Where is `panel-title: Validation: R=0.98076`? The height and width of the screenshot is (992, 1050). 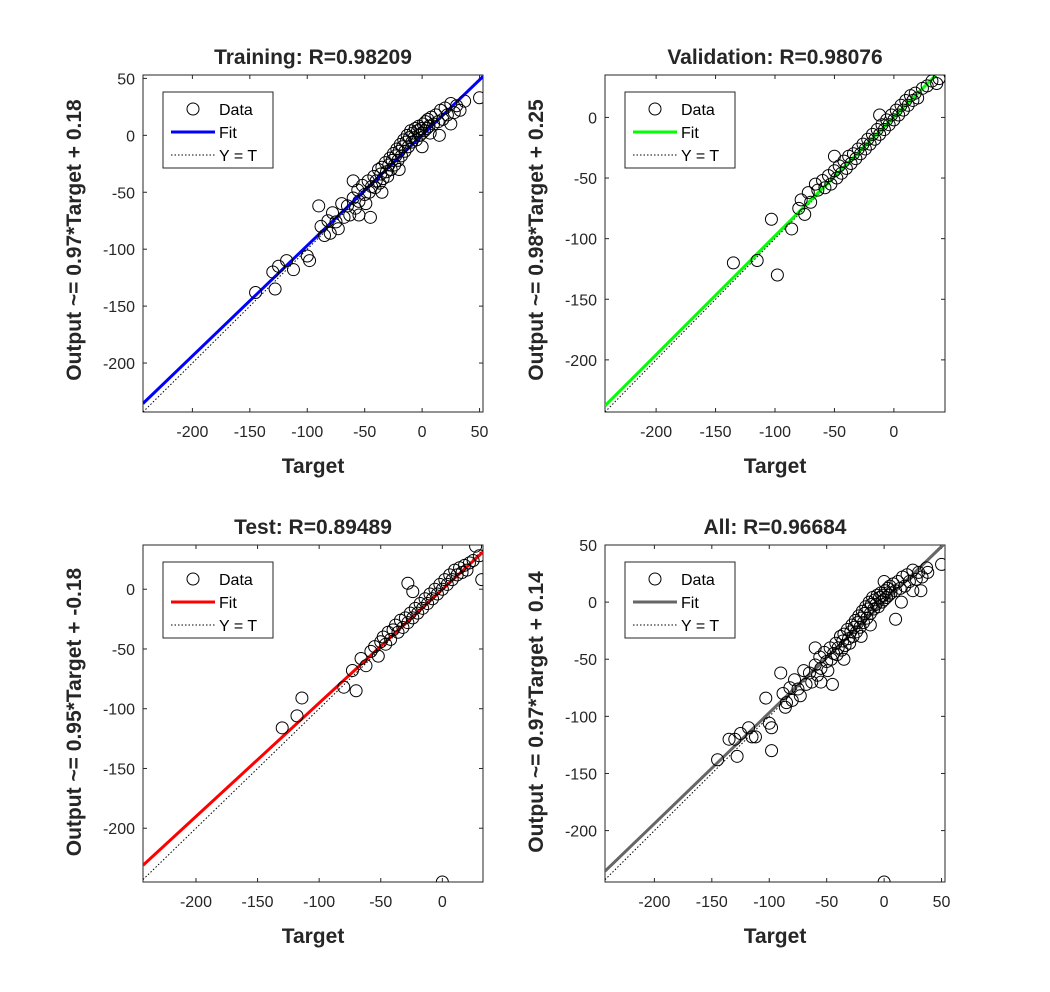 panel-title: Validation: R=0.98076 is located at coordinates (774, 57).